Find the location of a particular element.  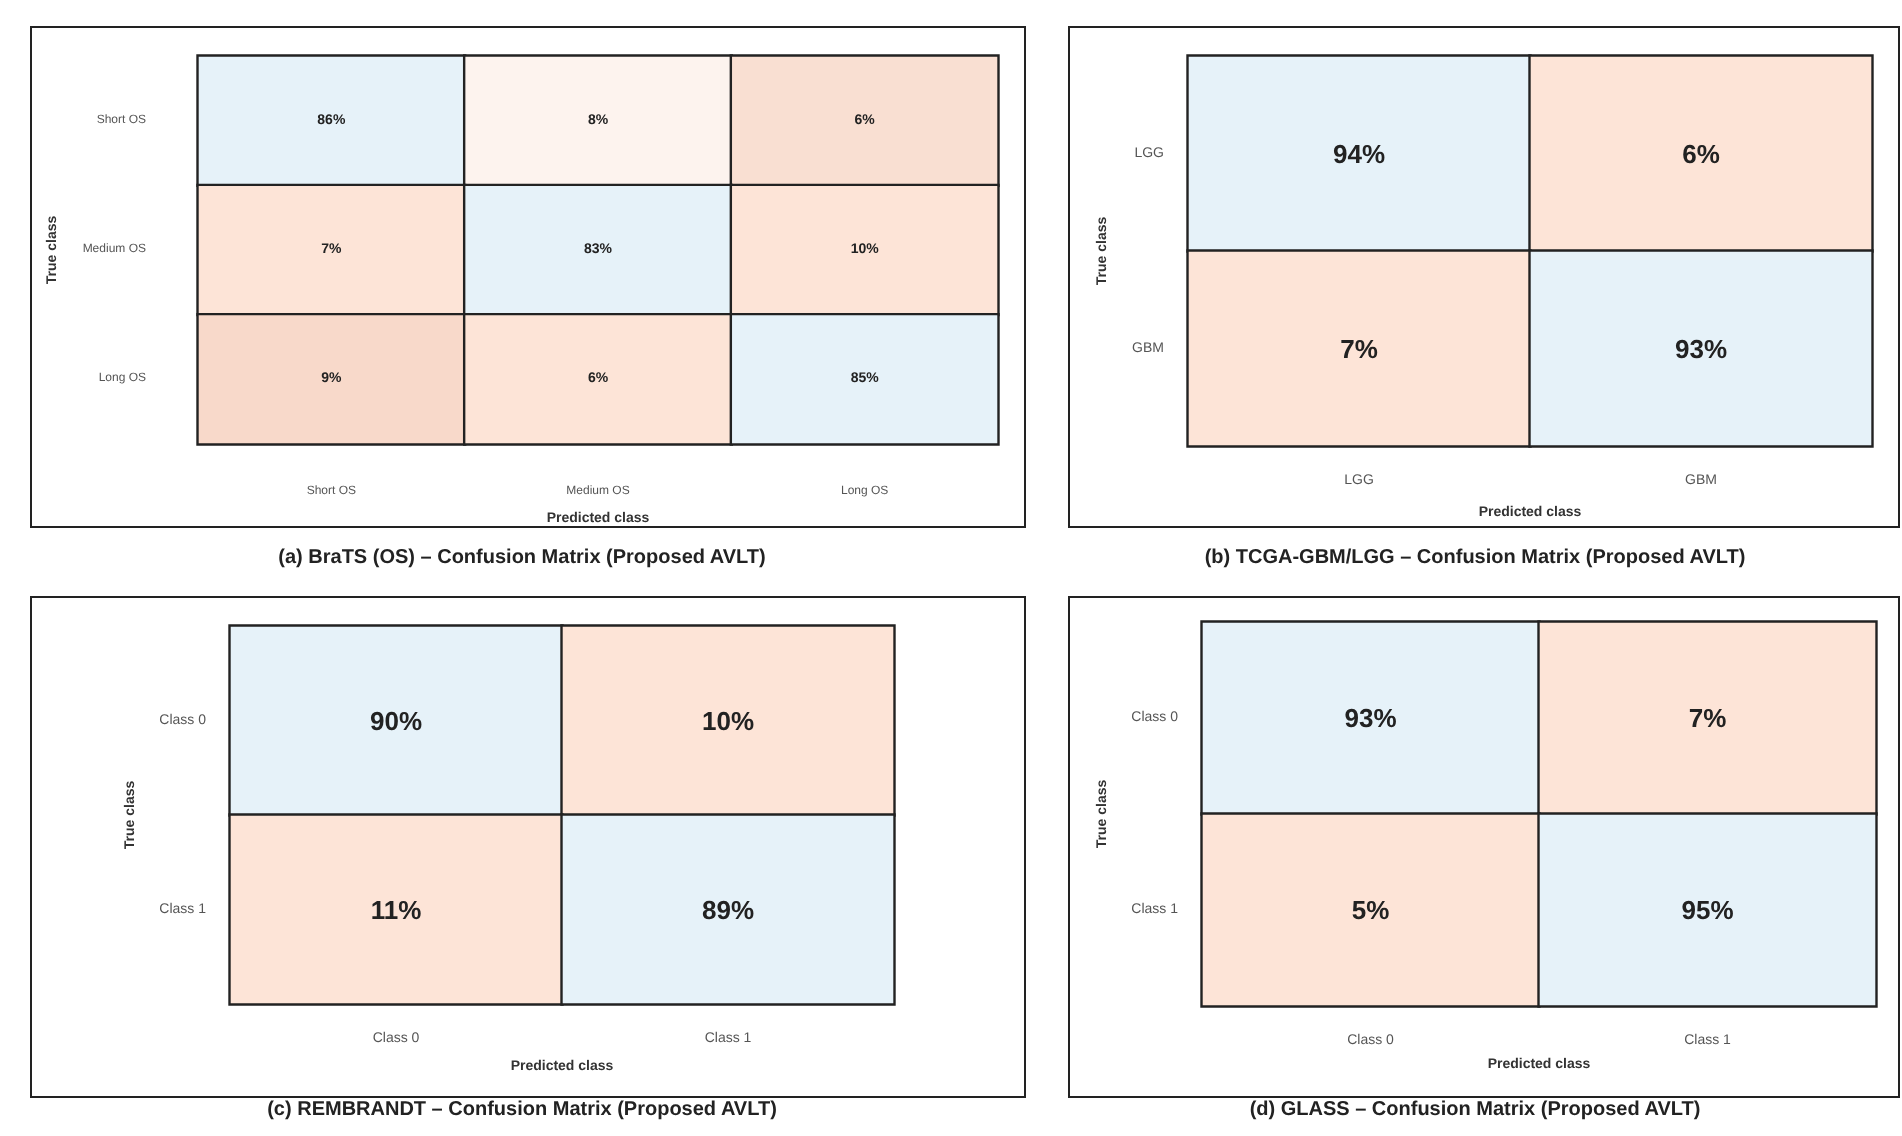

data-label: 90% is located at coordinates (396, 720).